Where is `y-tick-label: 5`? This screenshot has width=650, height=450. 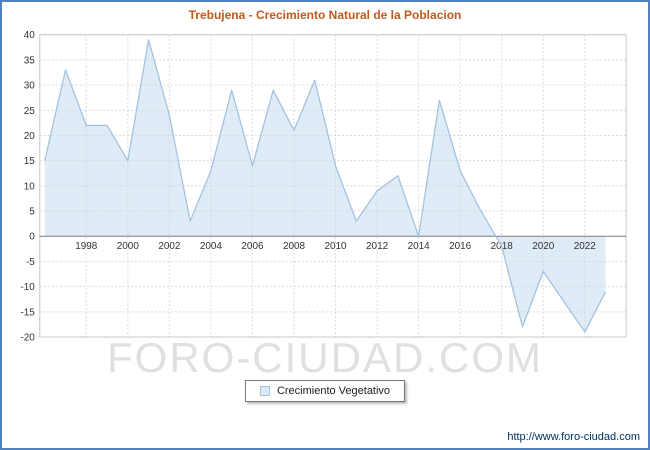 y-tick-label: 5 is located at coordinates (32, 212).